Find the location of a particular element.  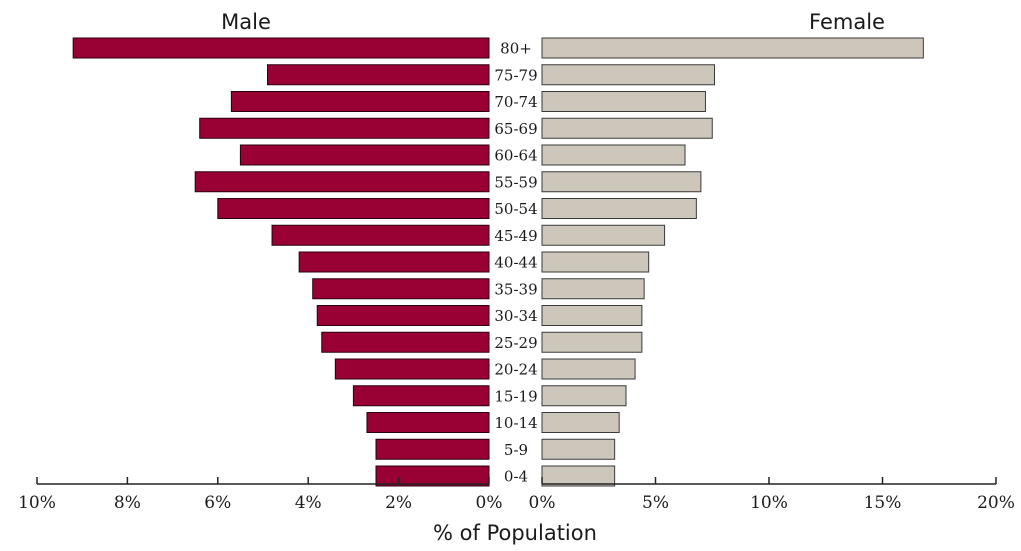

female-panel-title: Female is located at coordinates (847, 22).